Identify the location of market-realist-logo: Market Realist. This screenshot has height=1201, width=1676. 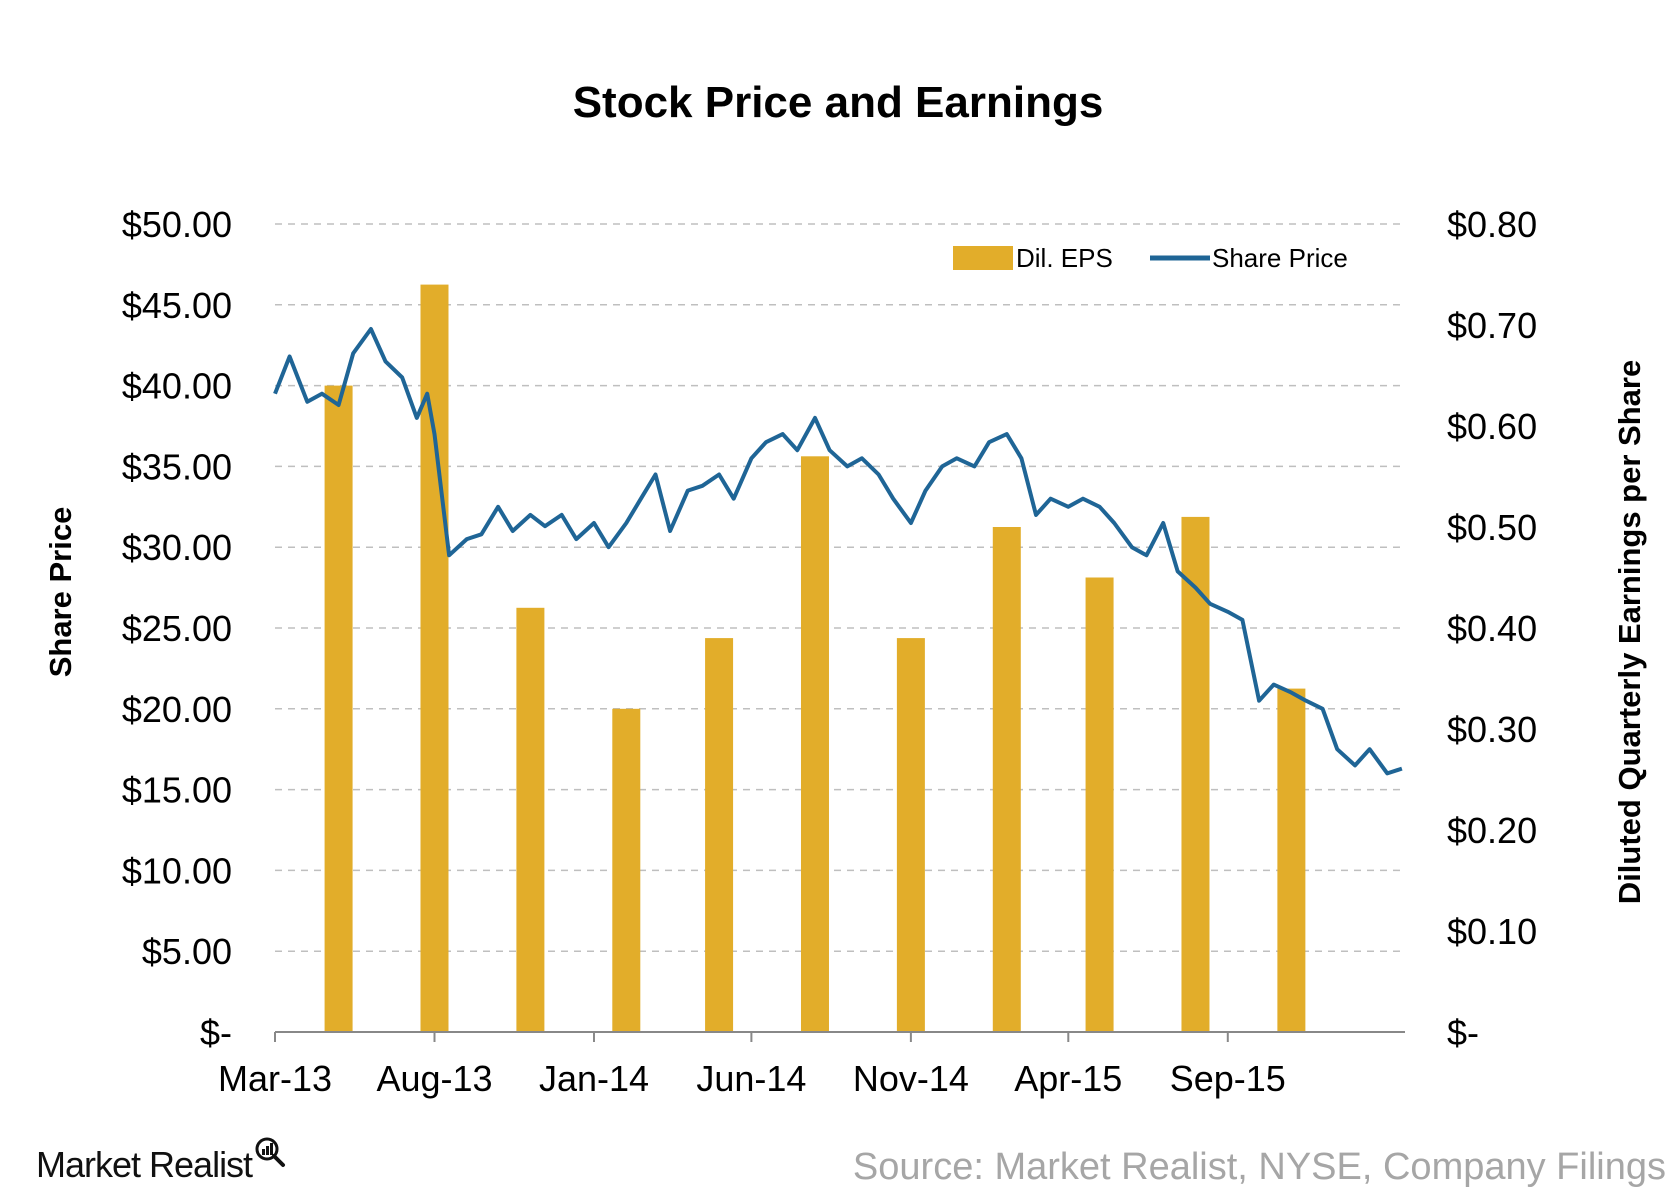
(161, 1161).